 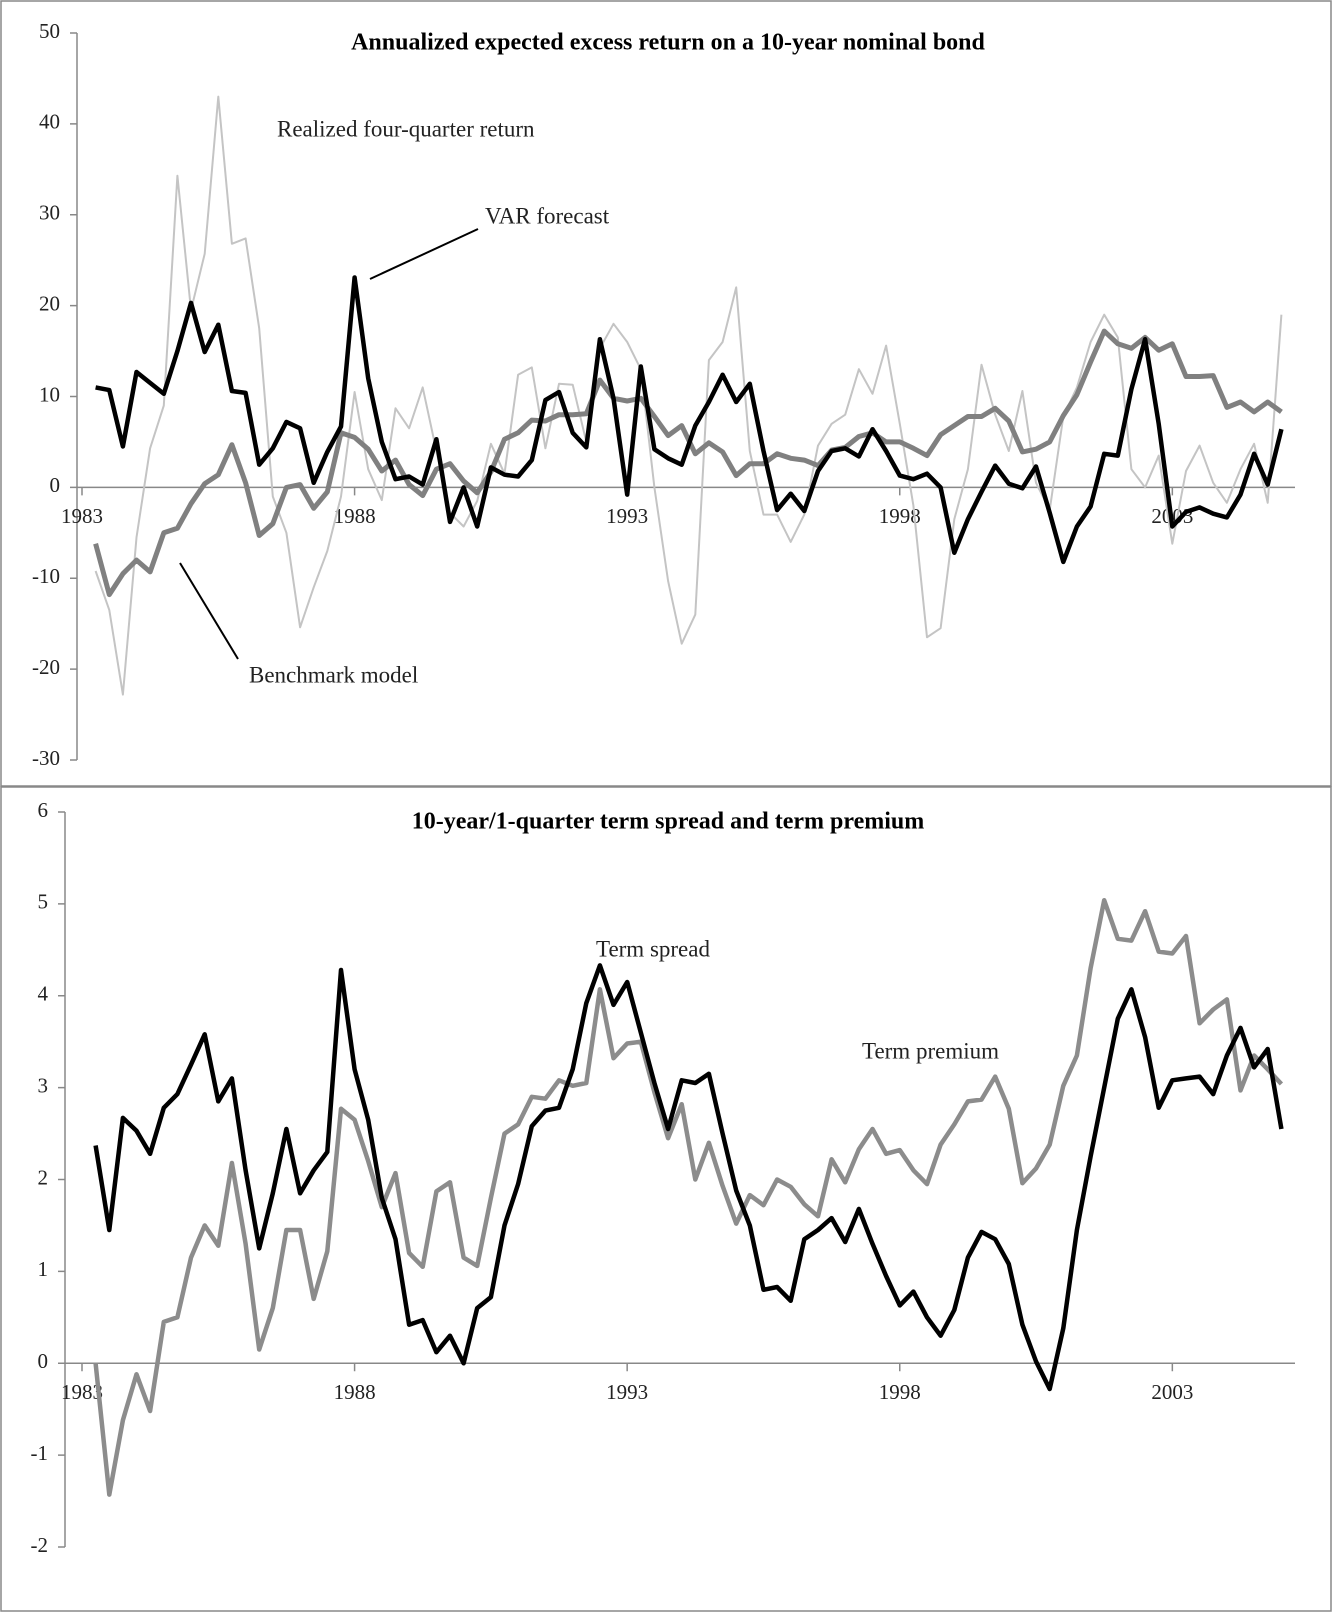 I want to click on y-tick-label: 50, so click(x=49, y=31).